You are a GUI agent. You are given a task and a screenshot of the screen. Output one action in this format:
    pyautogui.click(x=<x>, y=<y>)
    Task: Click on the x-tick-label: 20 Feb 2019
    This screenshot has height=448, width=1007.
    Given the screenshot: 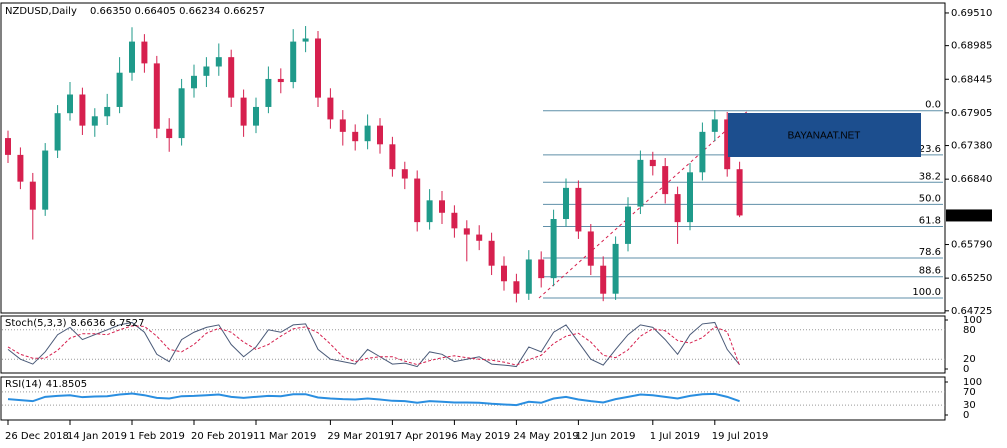 What is the action you would take?
    pyautogui.click(x=222, y=436)
    